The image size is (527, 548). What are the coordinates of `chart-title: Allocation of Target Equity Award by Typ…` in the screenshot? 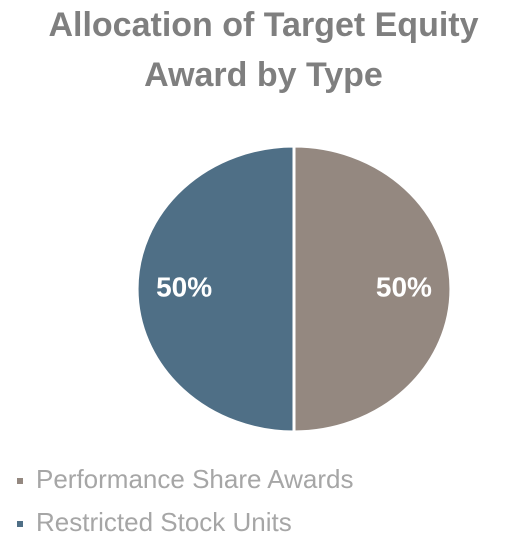 It's located at (263, 50).